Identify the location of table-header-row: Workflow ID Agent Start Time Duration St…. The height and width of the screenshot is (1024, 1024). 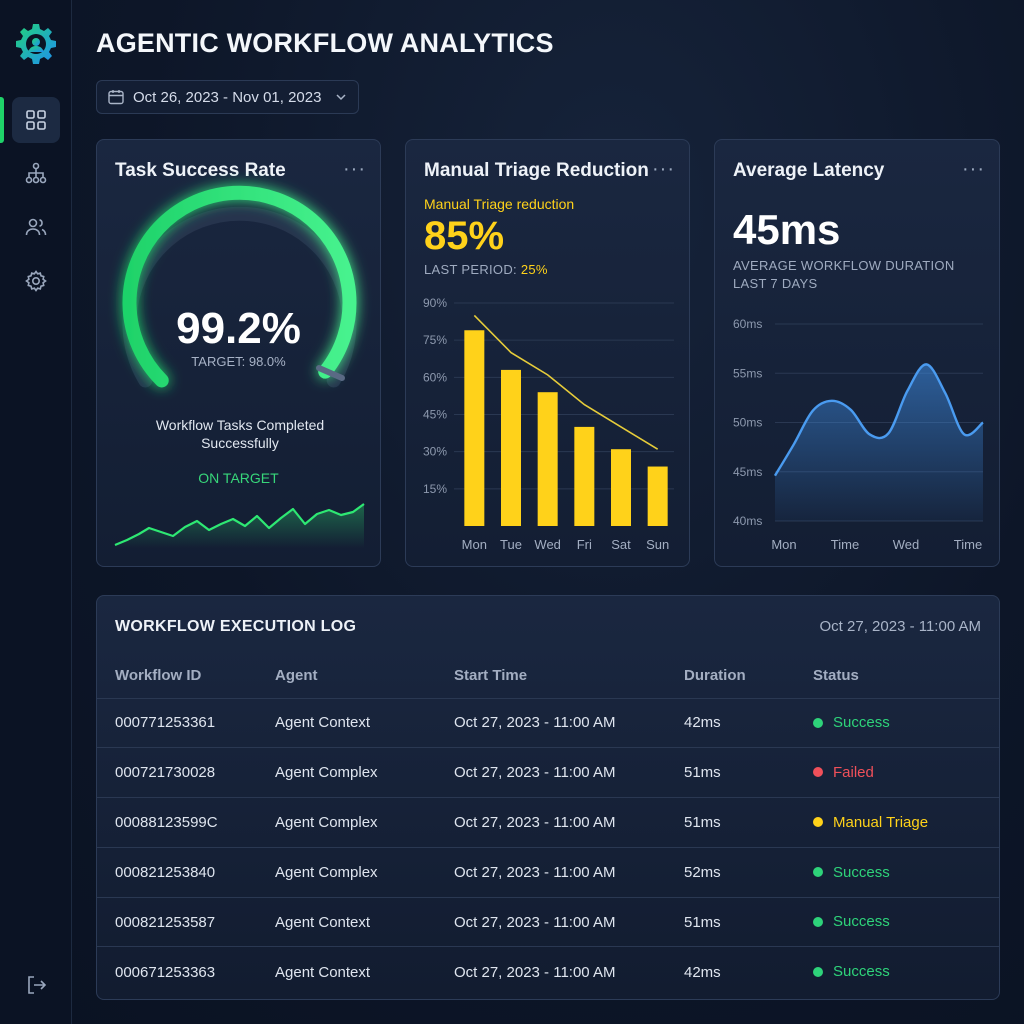
(548, 676).